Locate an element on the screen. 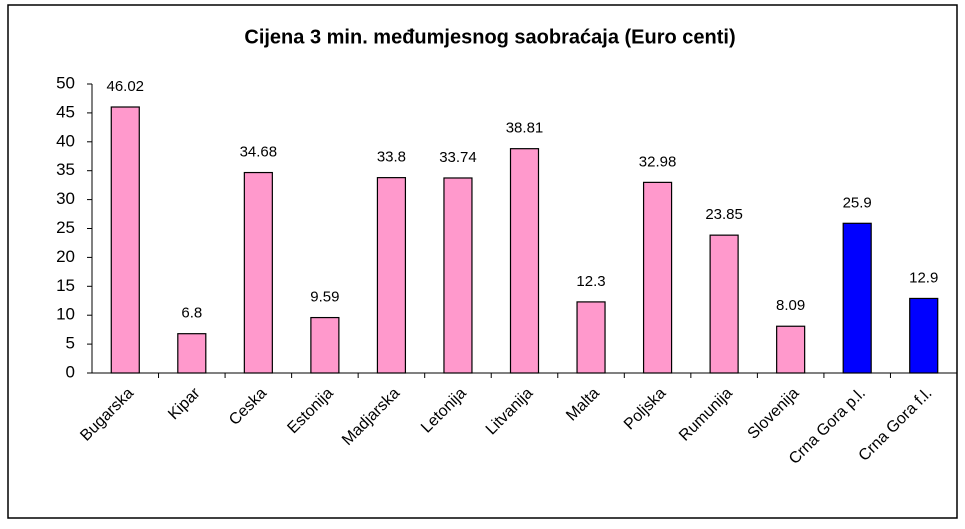 Image resolution: width=965 pixels, height=529 pixels. value-label: 32.98 is located at coordinates (658, 161).